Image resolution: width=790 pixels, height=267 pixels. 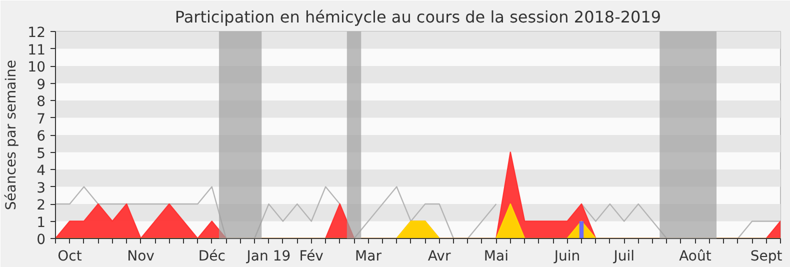 What do you see at coordinates (41, 119) in the screenshot?
I see `y-tick-label: 7` at bounding box center [41, 119].